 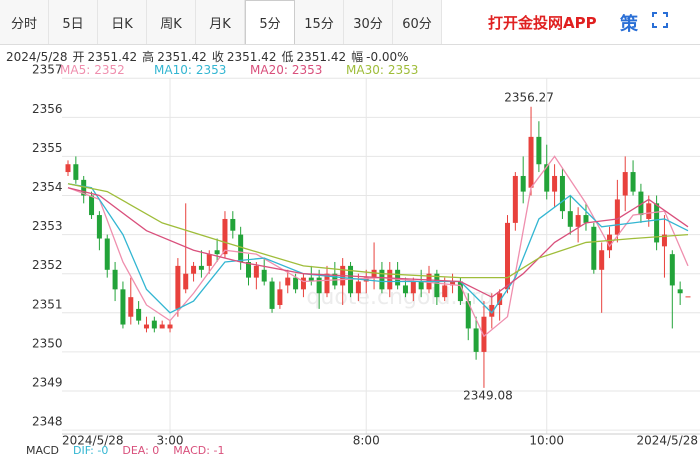 I want to click on high-label: 2356.27, so click(x=529, y=97).